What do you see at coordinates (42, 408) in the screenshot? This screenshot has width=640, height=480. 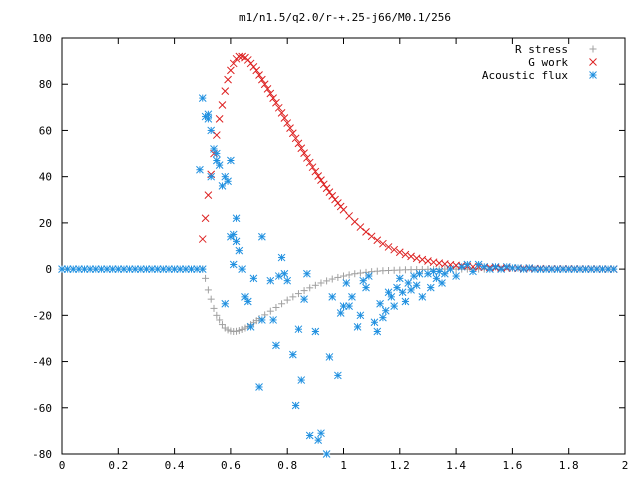 I see `y-tick-label: -60` at bounding box center [42, 408].